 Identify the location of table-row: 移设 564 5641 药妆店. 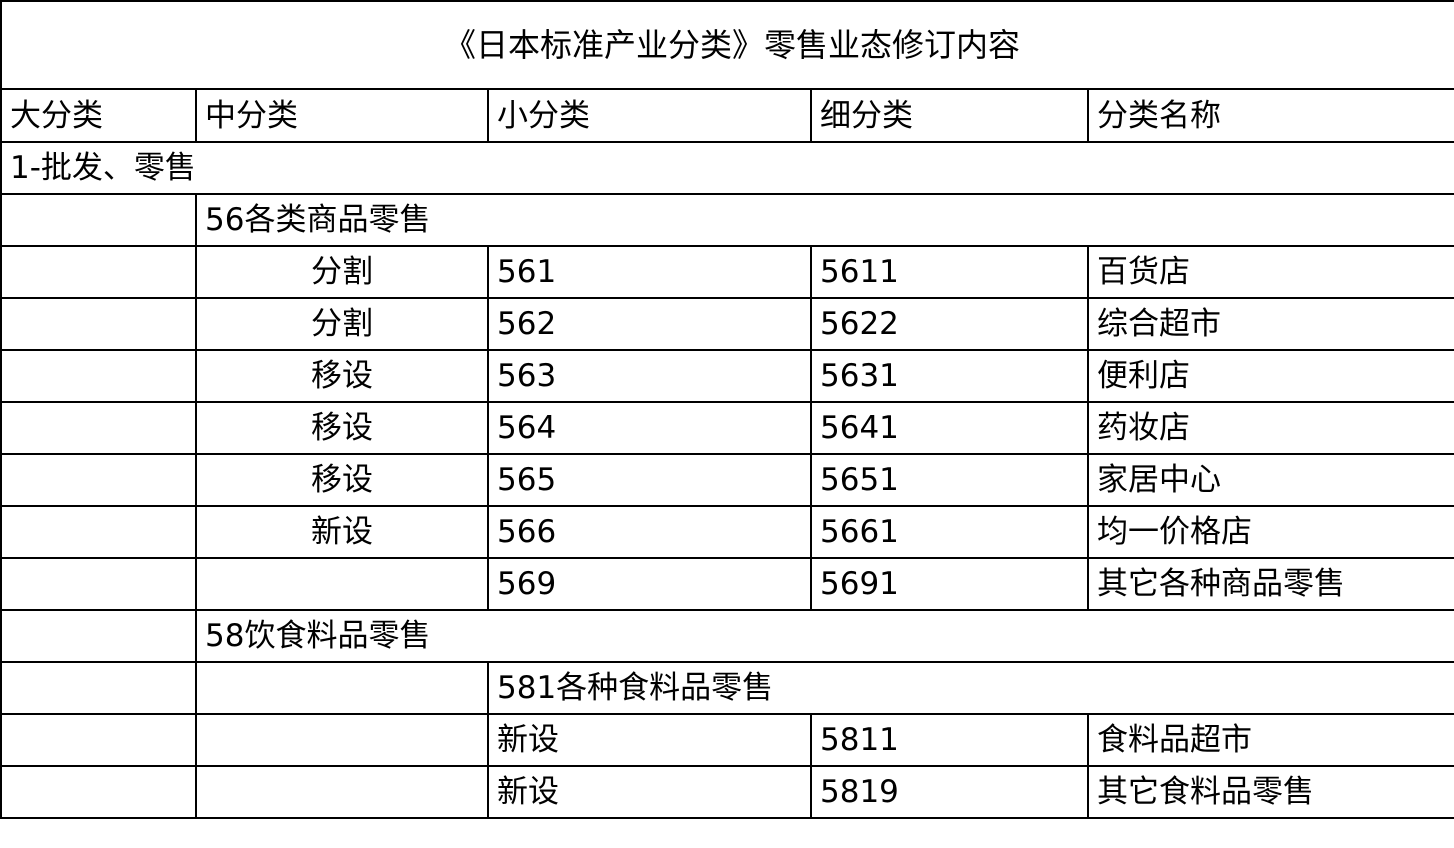
(727, 428).